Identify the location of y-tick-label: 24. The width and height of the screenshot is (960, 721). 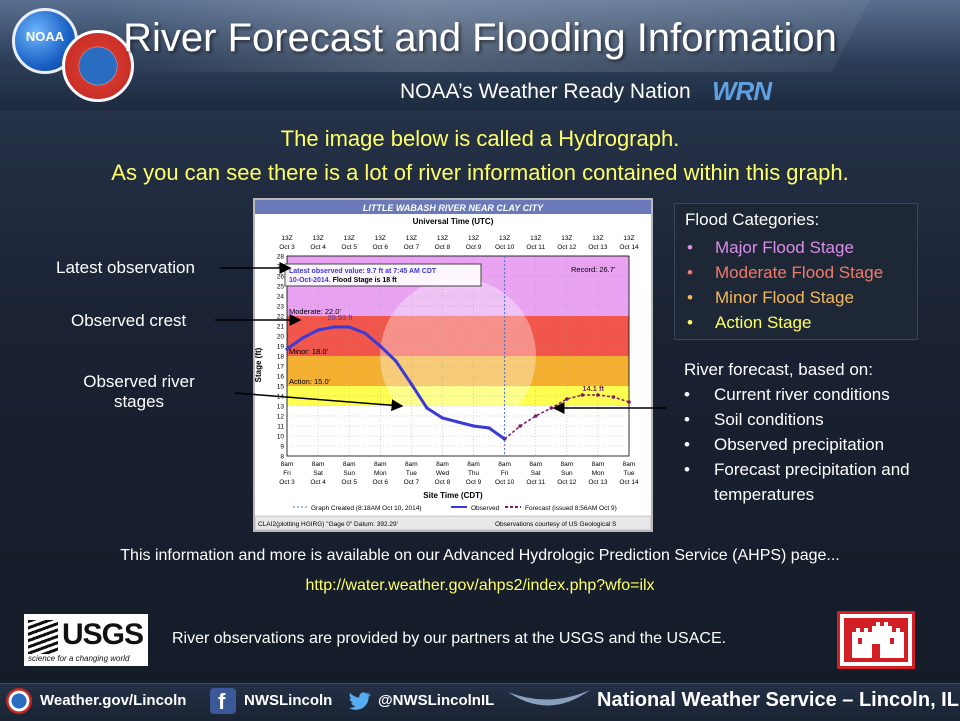
(281, 297).